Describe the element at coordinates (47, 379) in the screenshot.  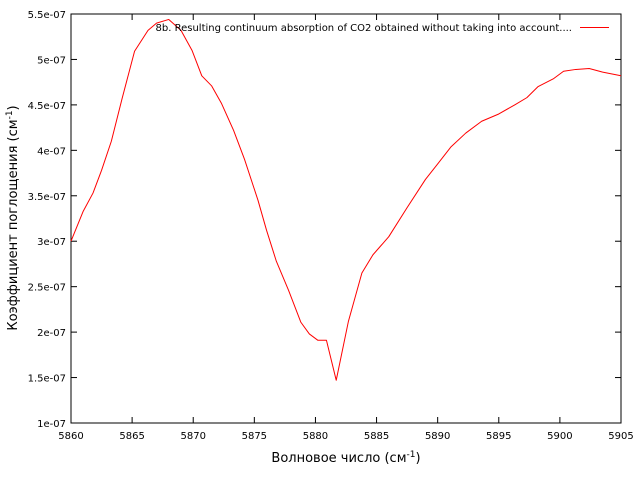
I see `y-tick-label: 1.5e-07` at that location.